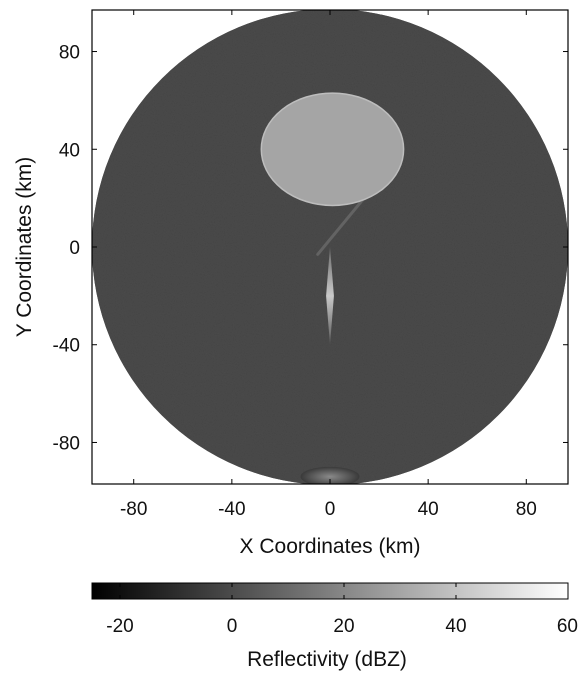 This screenshot has height=675, width=586. Describe the element at coordinates (330, 546) in the screenshot. I see `x-axis-label: X Coordinates (km)` at that location.